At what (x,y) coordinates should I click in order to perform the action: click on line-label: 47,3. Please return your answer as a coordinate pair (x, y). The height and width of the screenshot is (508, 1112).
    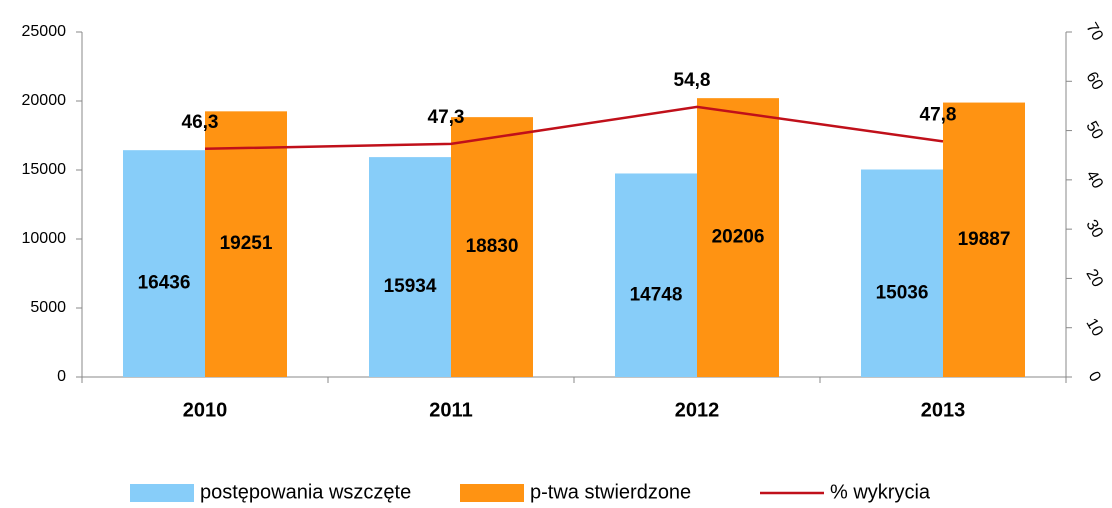
    Looking at the image, I should click on (446, 117).